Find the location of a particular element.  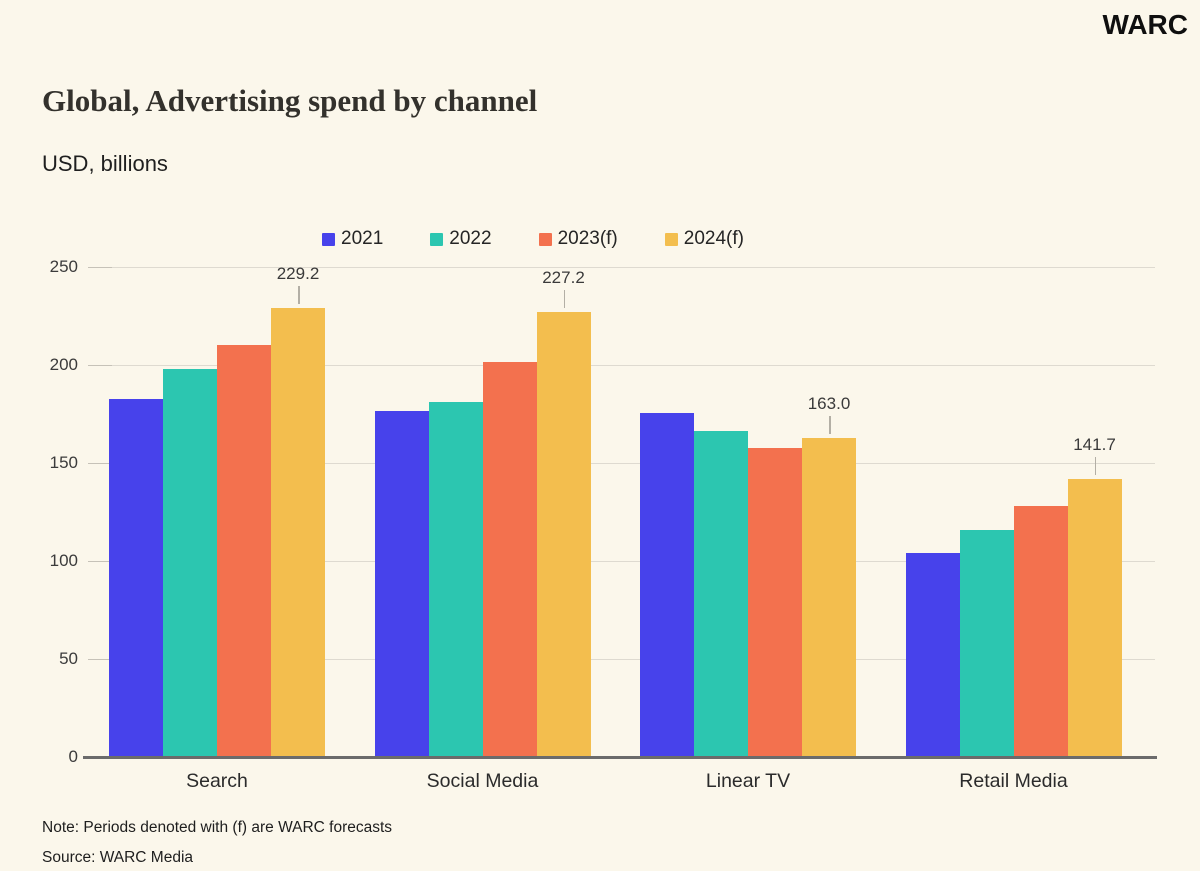

warc-logo: WARC is located at coordinates (1145, 24).